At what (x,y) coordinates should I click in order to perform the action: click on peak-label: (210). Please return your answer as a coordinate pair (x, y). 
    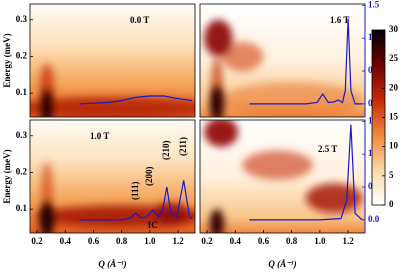
    Looking at the image, I should click on (166, 151).